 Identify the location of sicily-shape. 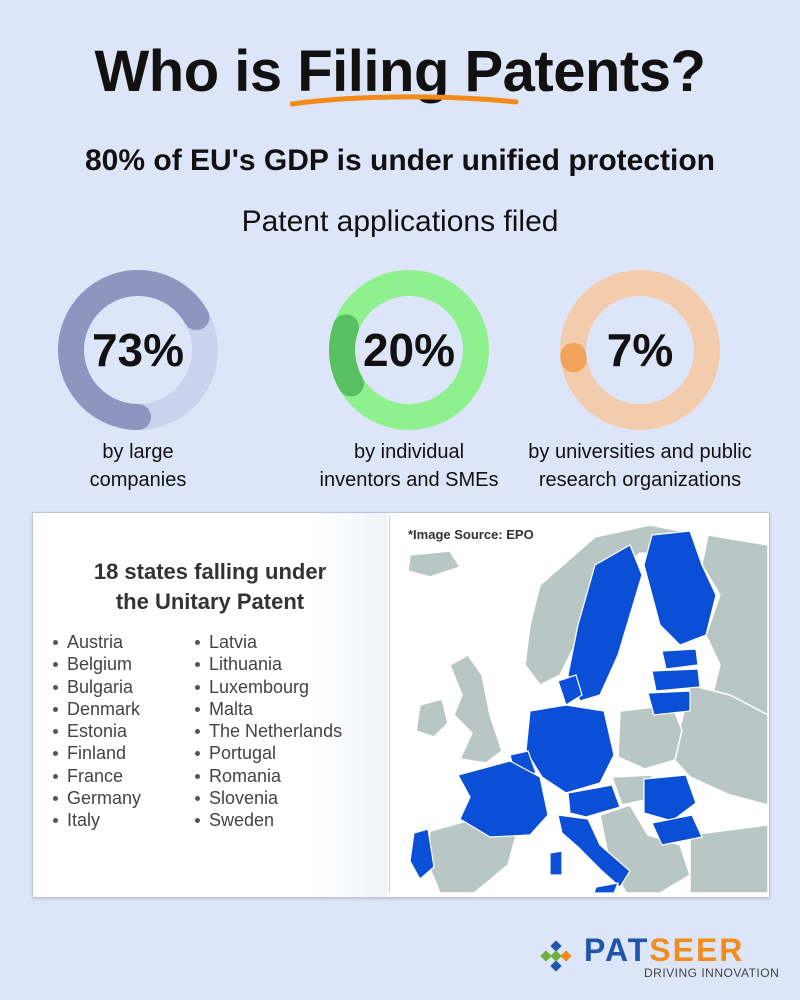
(606, 887).